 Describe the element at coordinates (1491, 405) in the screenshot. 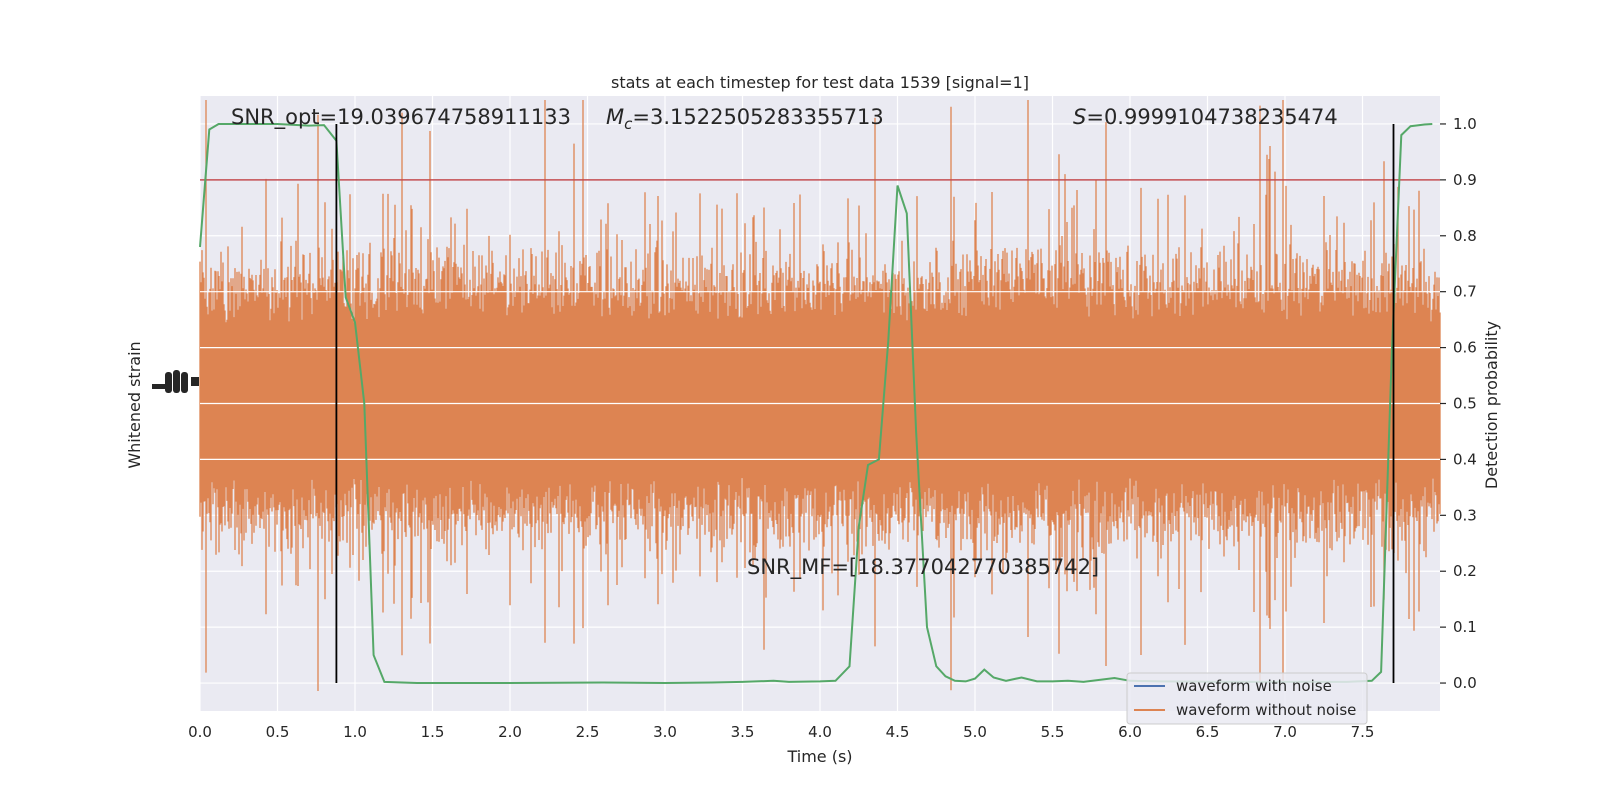

I see `y-axis-label-right: Detection probability` at that location.